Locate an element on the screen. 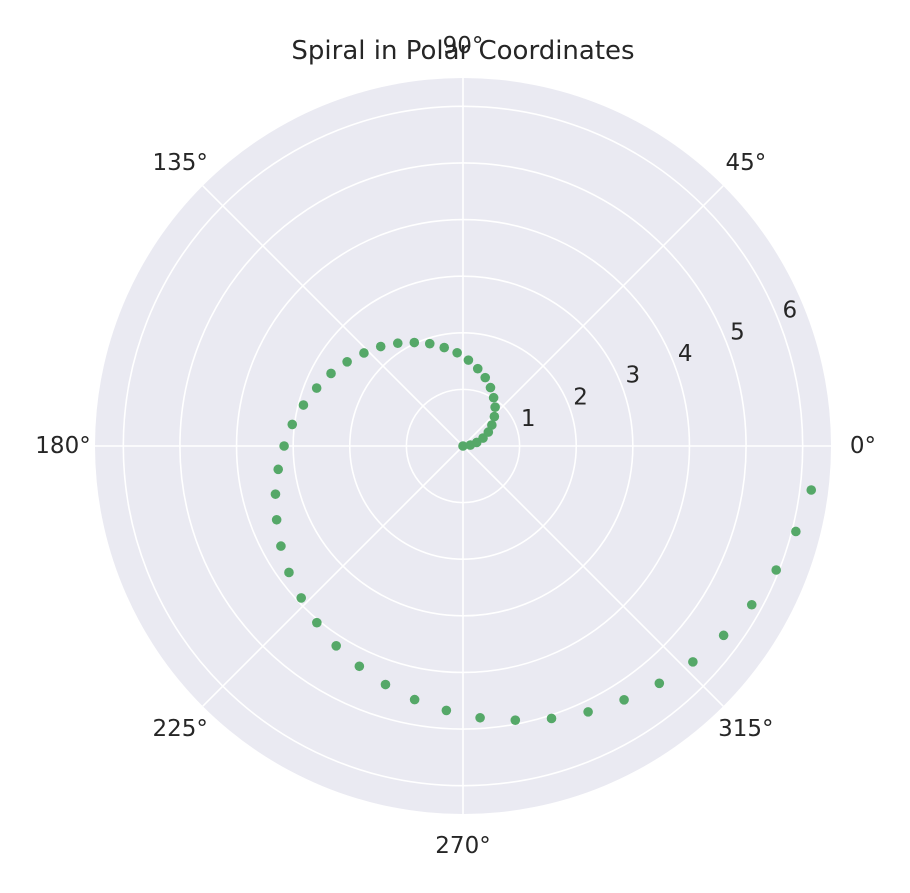 Image resolution: width=910 pixels, height=893 pixels. chart-title: Spiral in Polar Coordinates is located at coordinates (462, 51).